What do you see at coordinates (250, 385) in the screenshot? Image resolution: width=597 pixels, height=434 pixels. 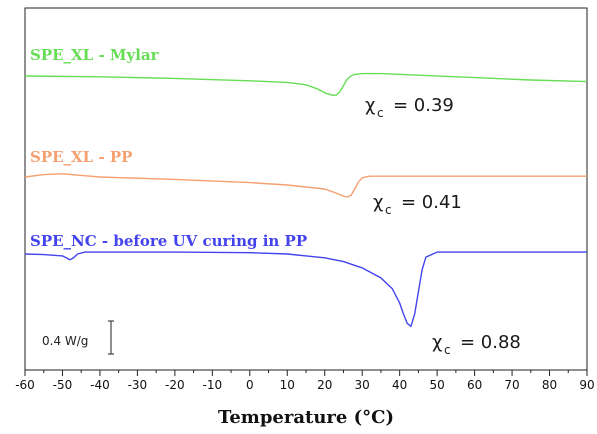 I see `x-tick-label: 0` at bounding box center [250, 385].